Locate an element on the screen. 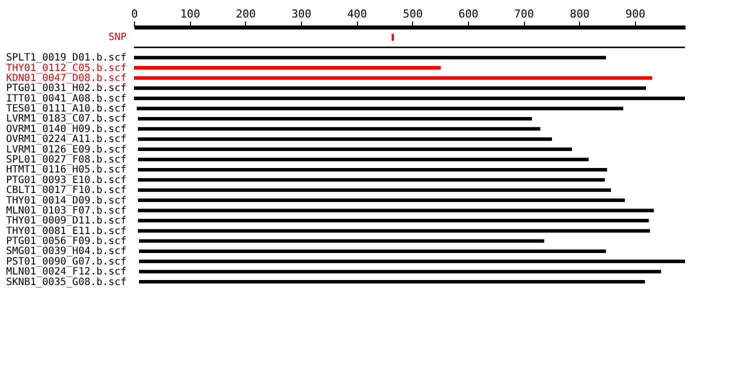 This screenshot has height=370, width=750. x-tick-label: 600 is located at coordinates (468, 14).